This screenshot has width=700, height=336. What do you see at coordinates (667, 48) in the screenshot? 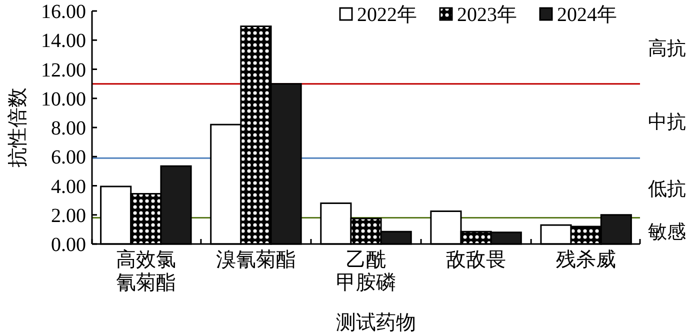
I see `text: 高抗` at bounding box center [667, 48].